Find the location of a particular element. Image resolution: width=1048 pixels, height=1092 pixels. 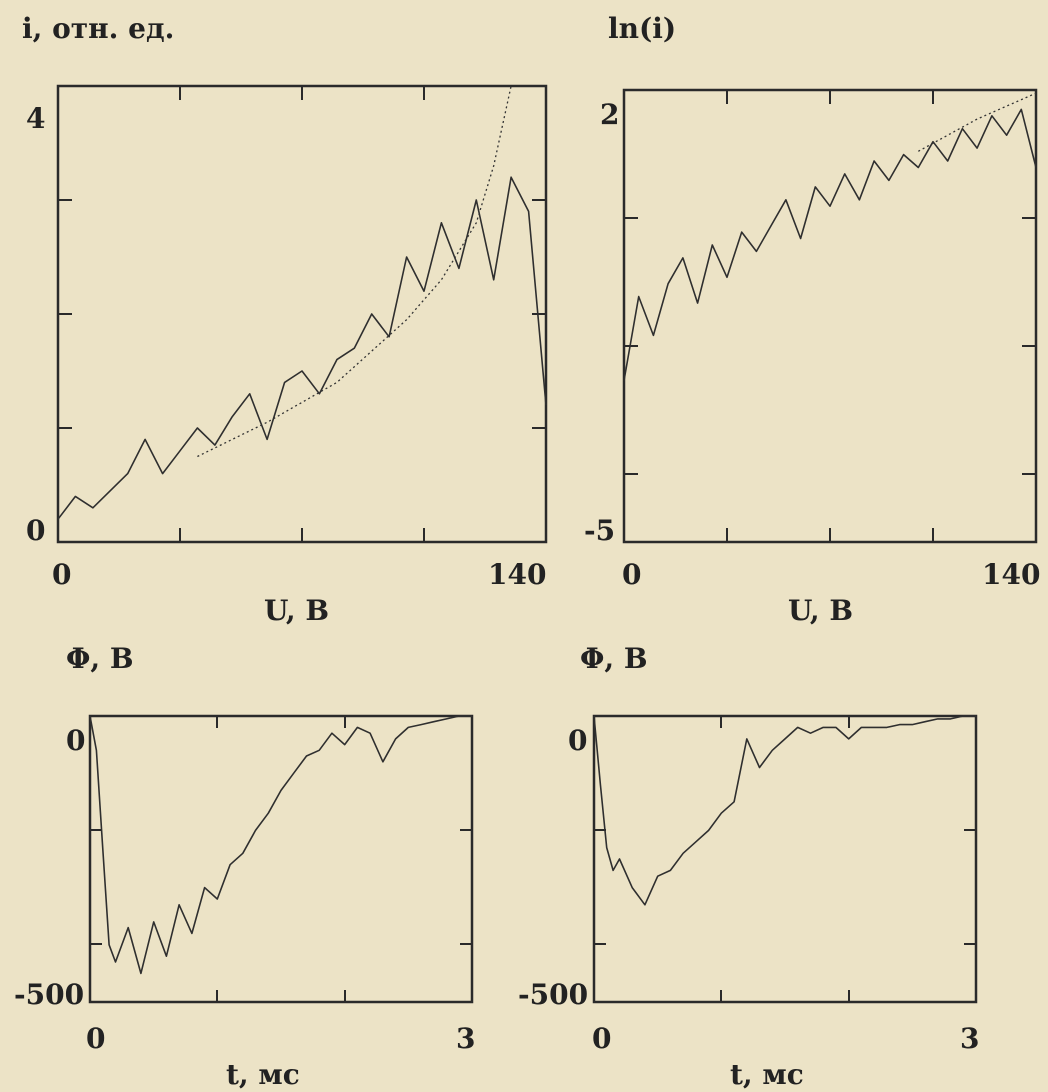

panel-b-ytick-bottom: -5 is located at coordinates (599, 530).